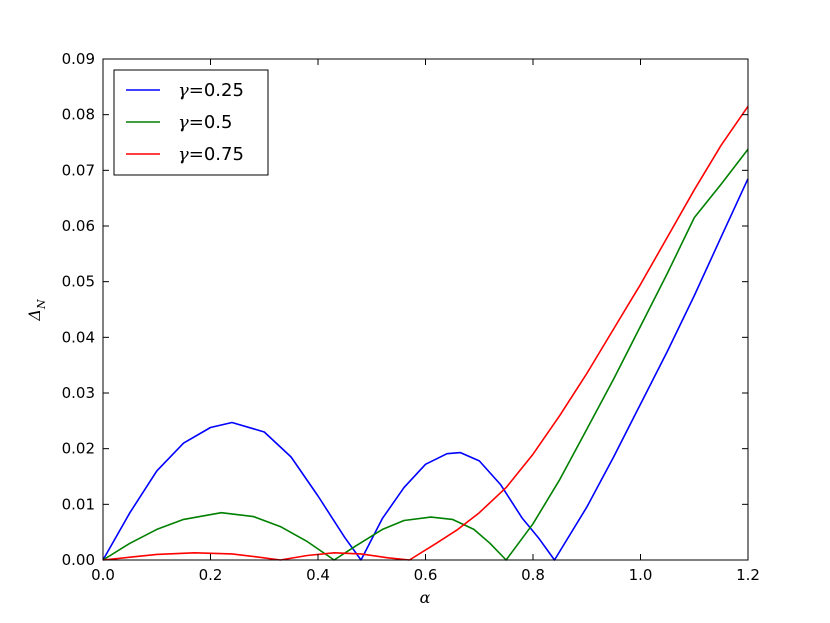  I want to click on x-tick-label: 1.2, so click(748, 575).